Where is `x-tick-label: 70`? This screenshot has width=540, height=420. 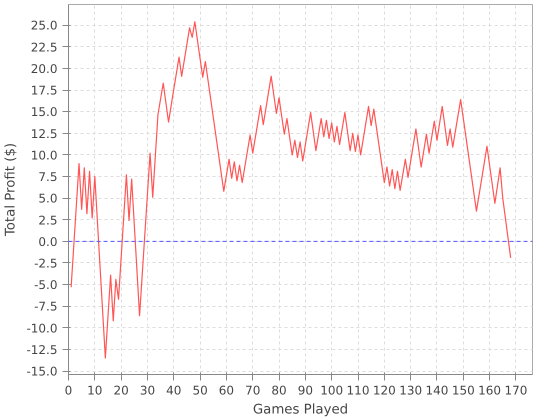
x-tick-label: 70 is located at coordinates (252, 391).